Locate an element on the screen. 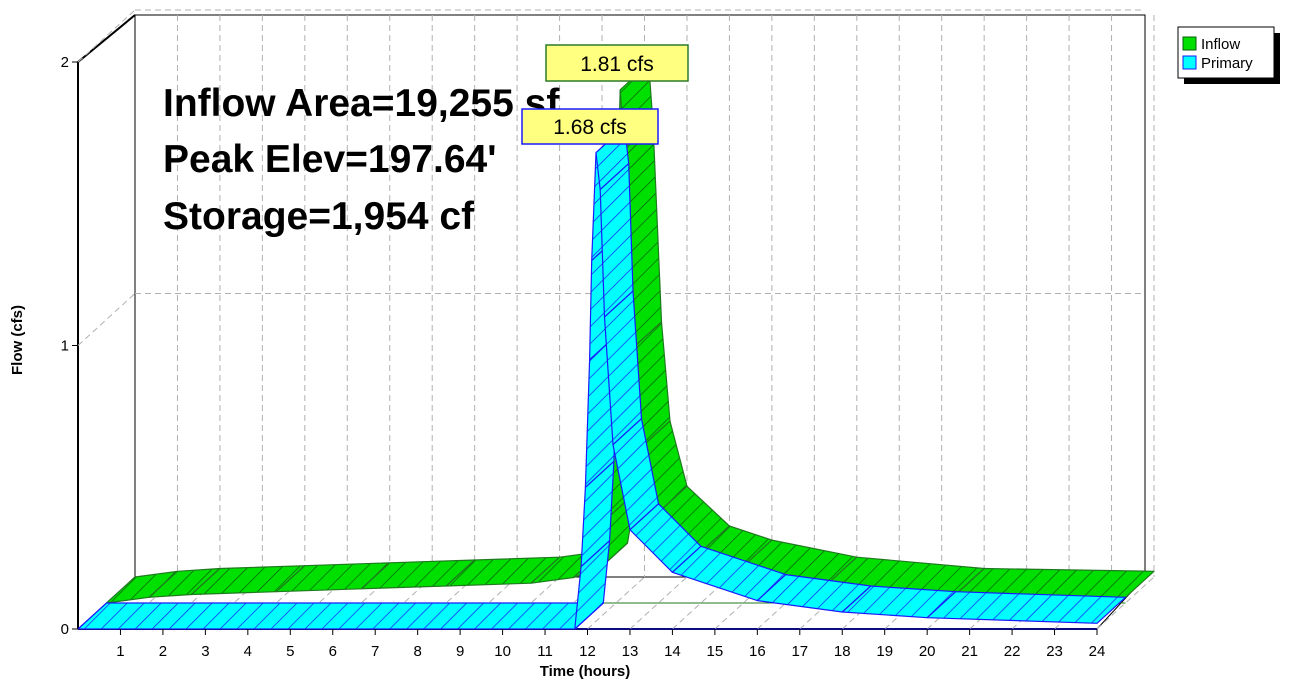 The width and height of the screenshot is (1294, 686). x-tick-label: 2 is located at coordinates (163, 651).